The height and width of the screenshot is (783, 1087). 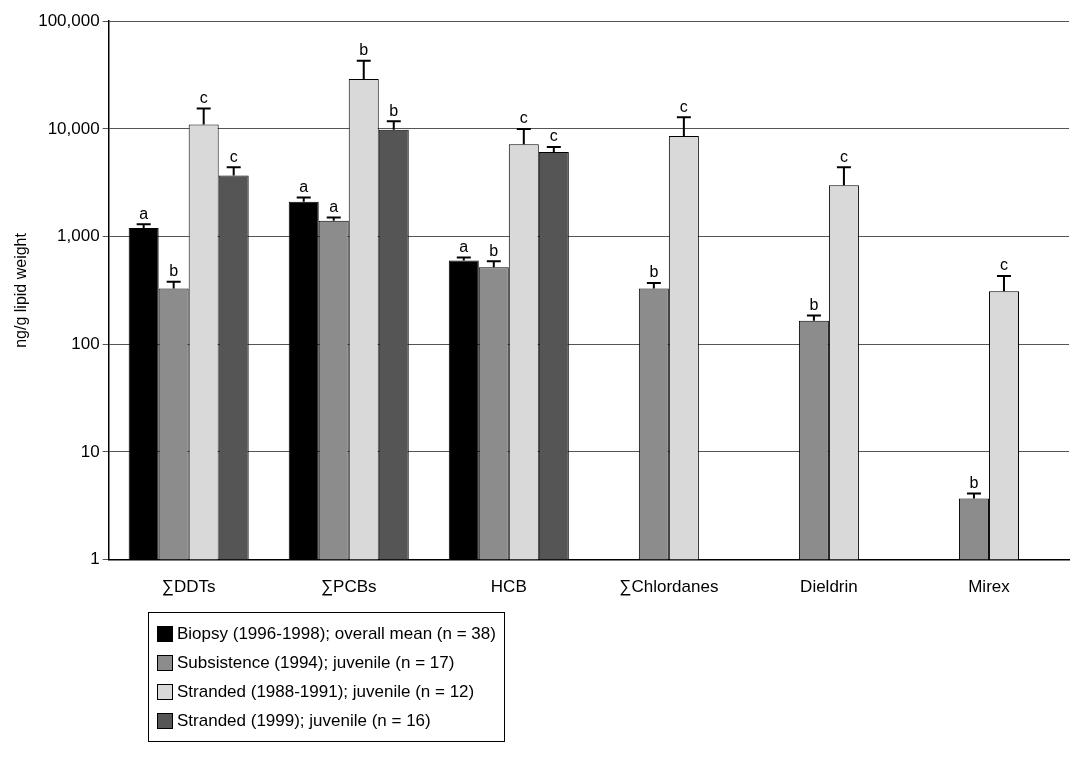 I want to click on x-tick-label: ∑Chlordanes, so click(x=669, y=587).